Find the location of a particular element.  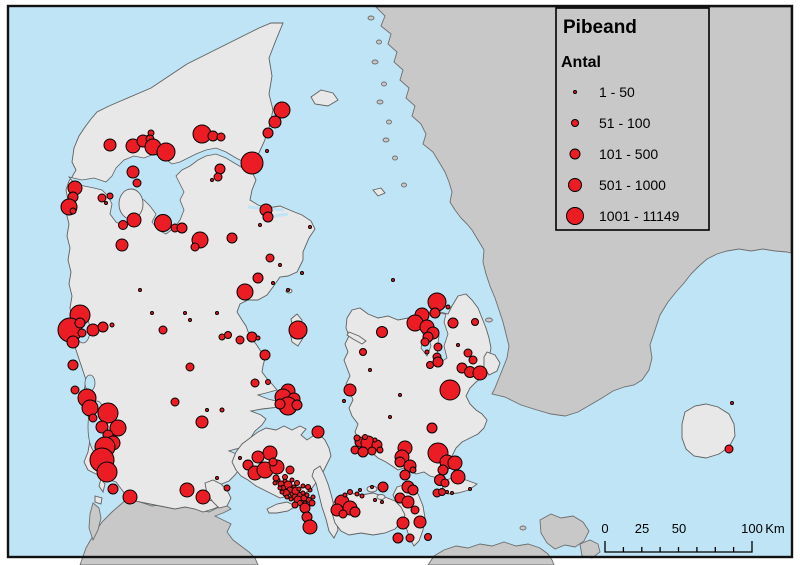

scale-label: 25 is located at coordinates (642, 528).